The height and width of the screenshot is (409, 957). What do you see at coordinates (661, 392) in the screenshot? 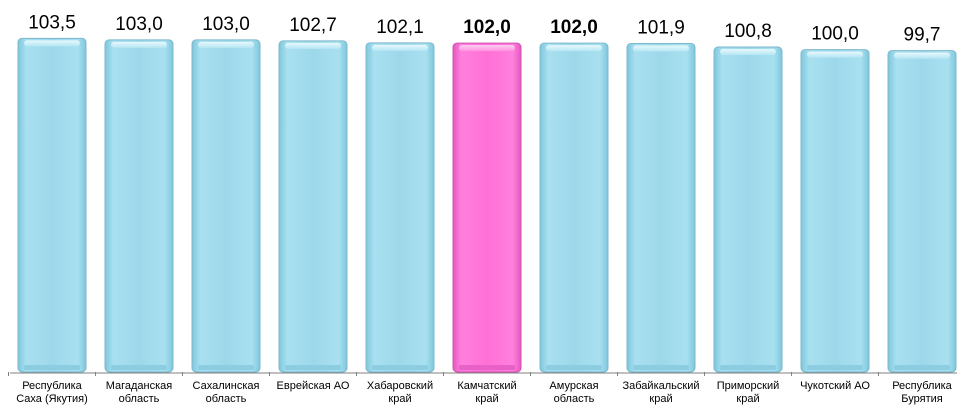
I see `category-label-8: Забайкальский край` at bounding box center [661, 392].